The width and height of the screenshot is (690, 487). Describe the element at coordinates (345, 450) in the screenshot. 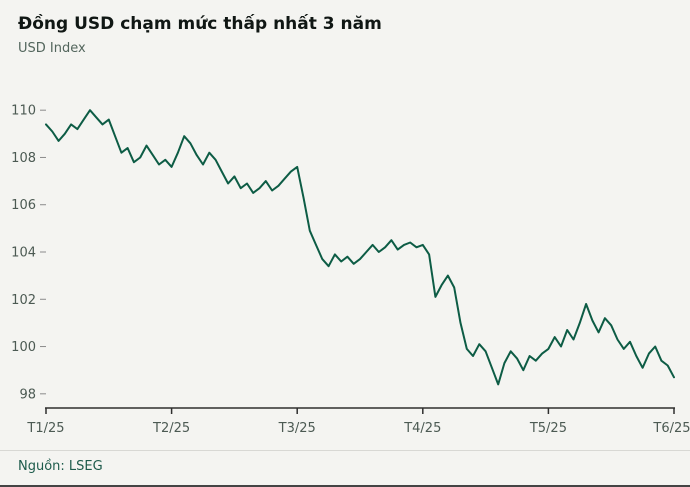

I see `footer-divider` at that location.